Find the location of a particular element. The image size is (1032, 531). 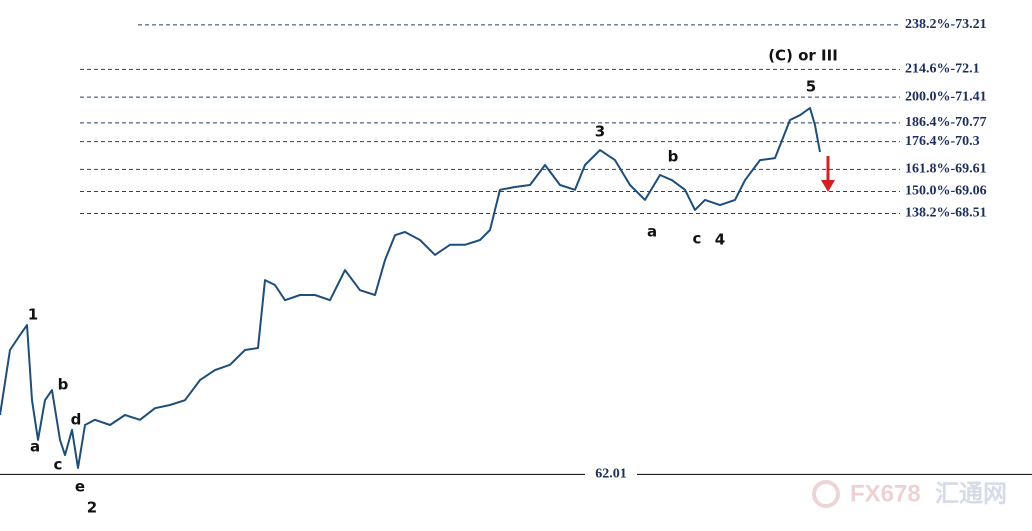

level-label: 161.8%-69.61 is located at coordinates (946, 169).